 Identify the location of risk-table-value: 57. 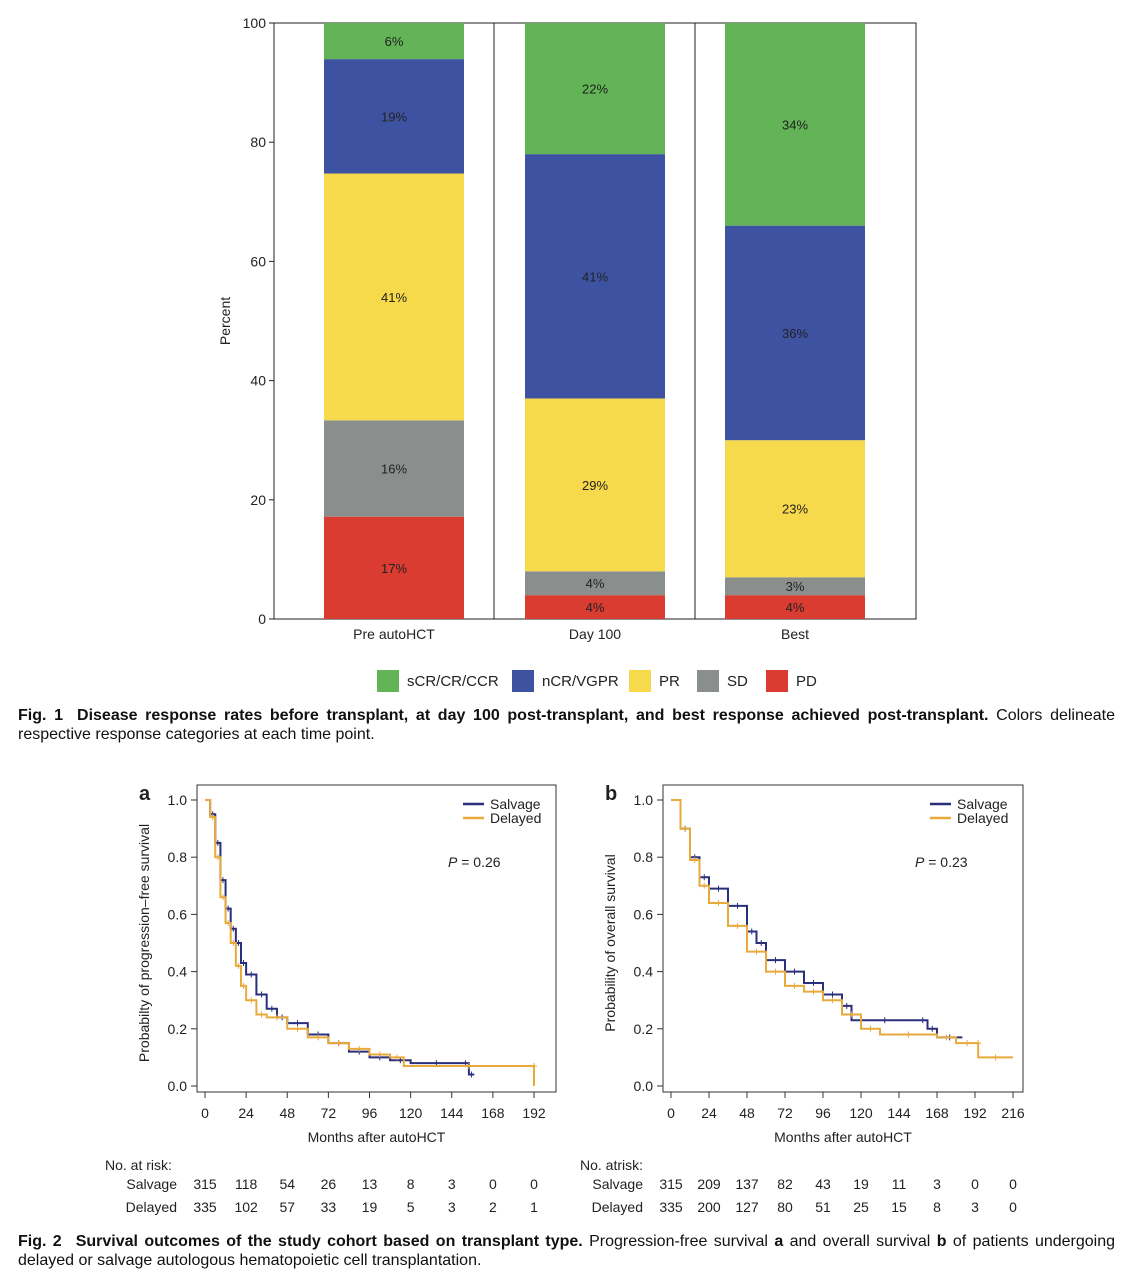
(287, 1207).